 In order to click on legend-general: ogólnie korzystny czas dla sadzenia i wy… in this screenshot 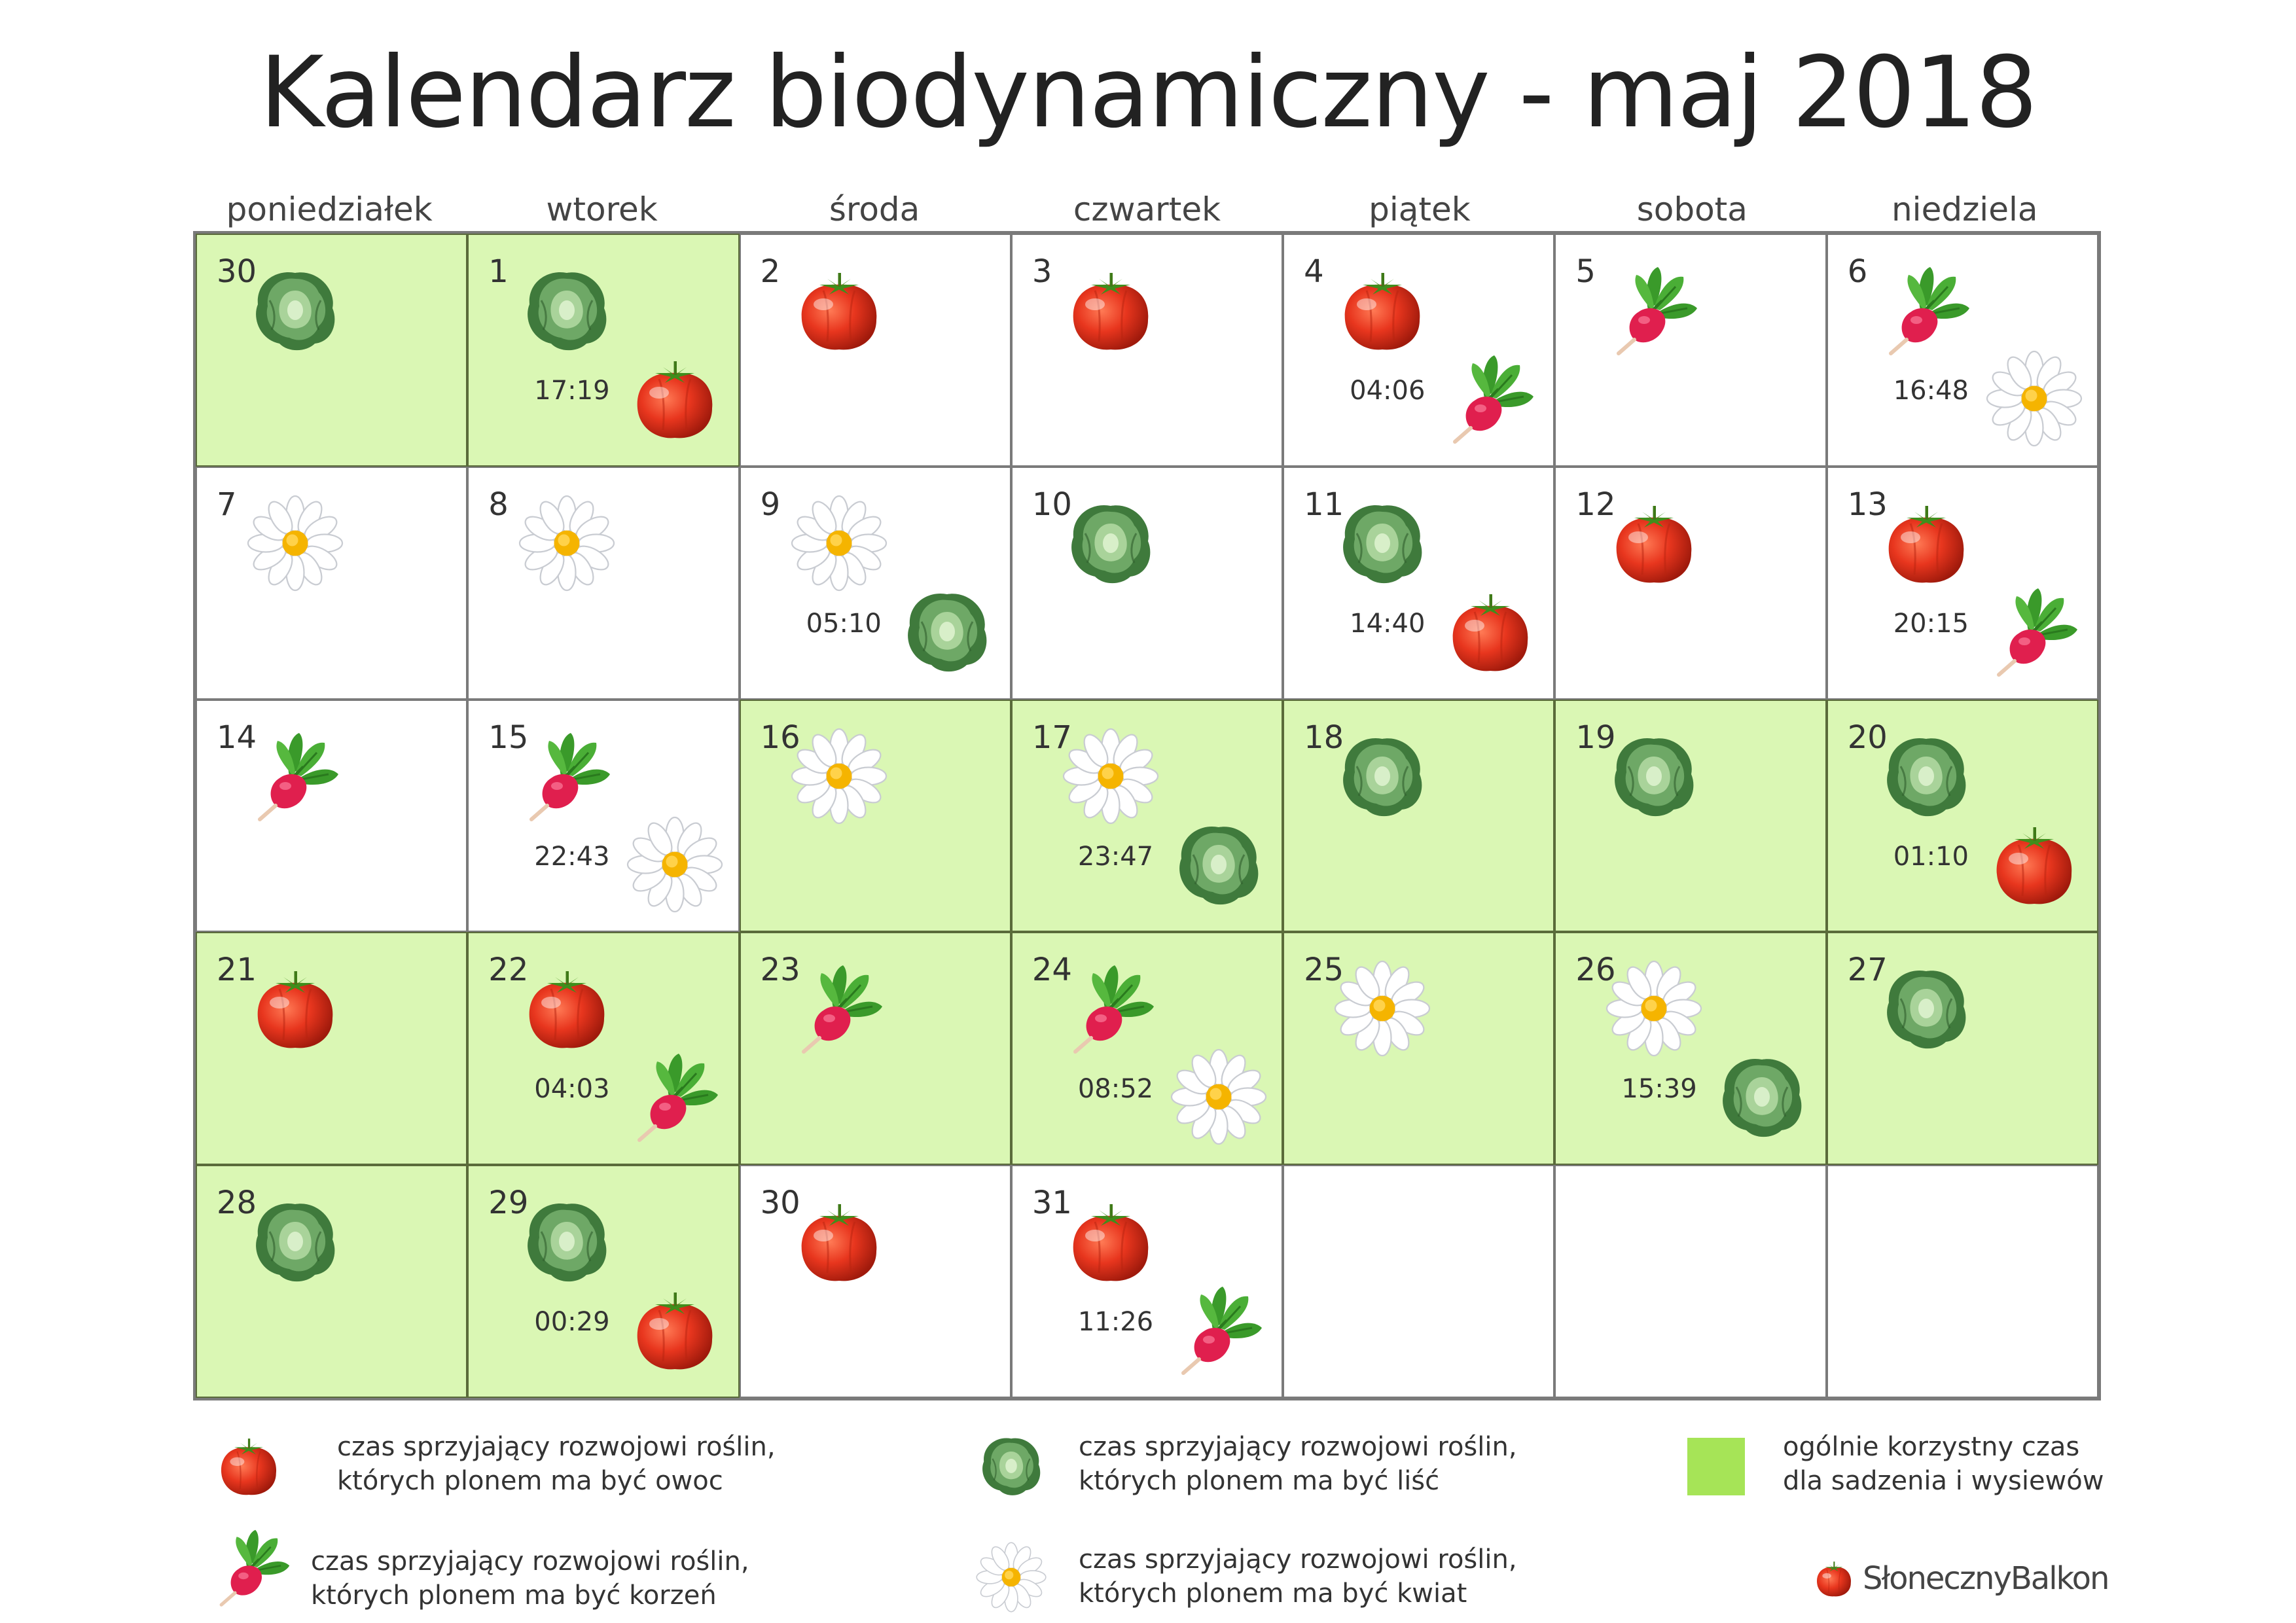, I will do `click(1895, 1464)`.